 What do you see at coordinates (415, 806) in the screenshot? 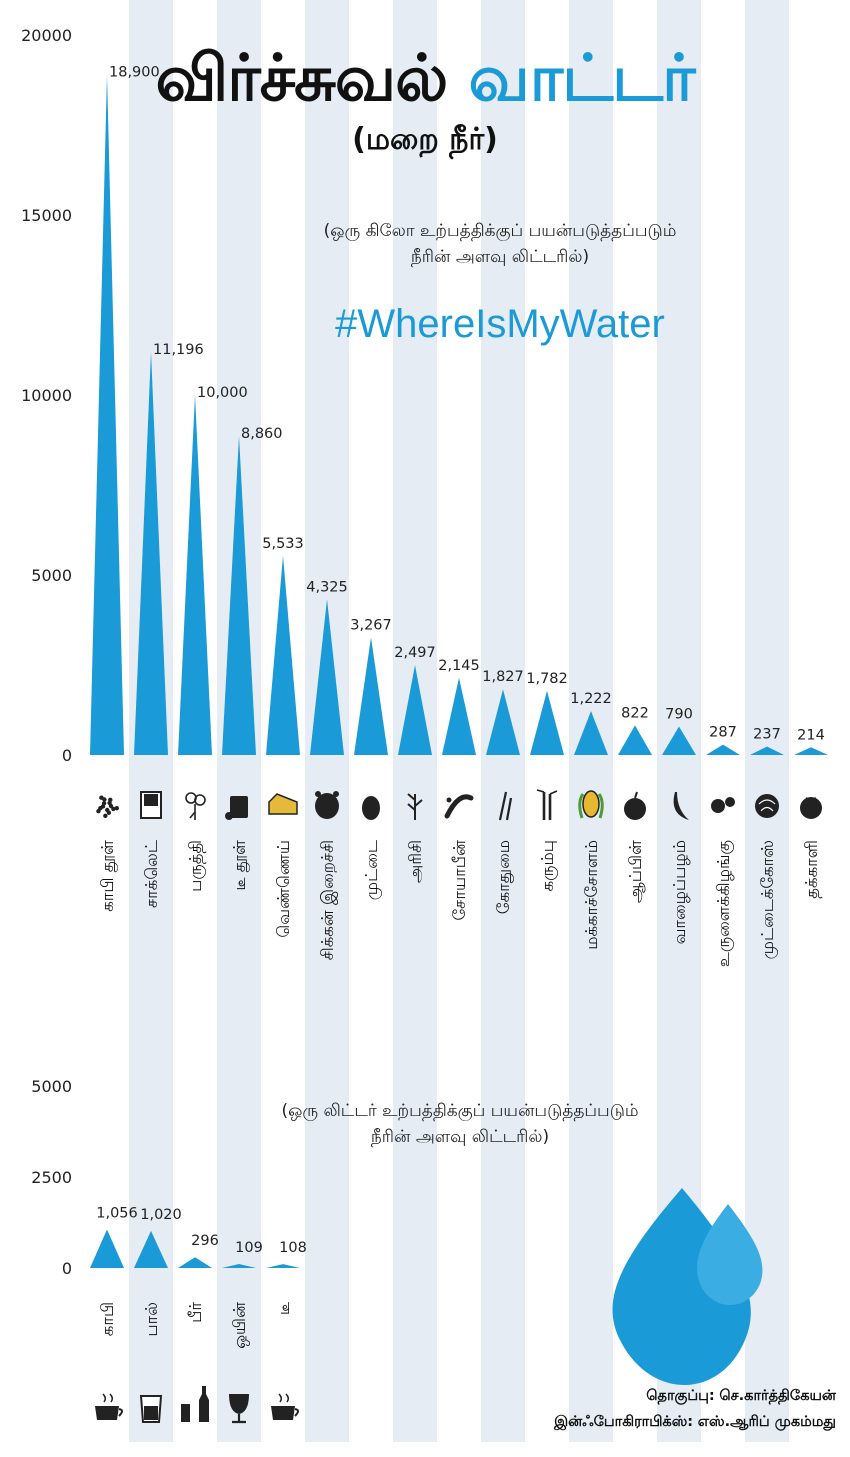
I see `rice-icon` at bounding box center [415, 806].